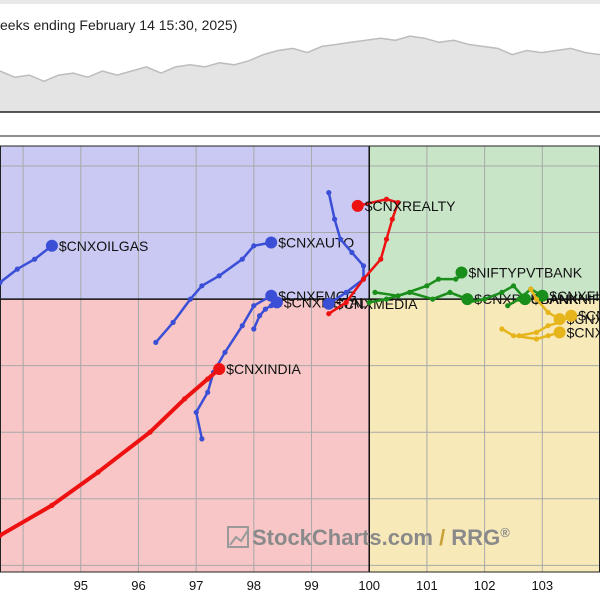 This screenshot has height=600, width=600. I want to click on x-tick-label: 98, so click(254, 585).